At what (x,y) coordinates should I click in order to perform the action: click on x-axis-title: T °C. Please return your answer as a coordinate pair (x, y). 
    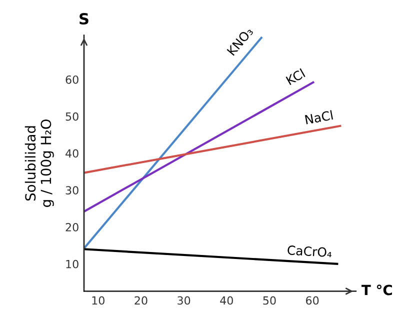
    Looking at the image, I should click on (377, 290).